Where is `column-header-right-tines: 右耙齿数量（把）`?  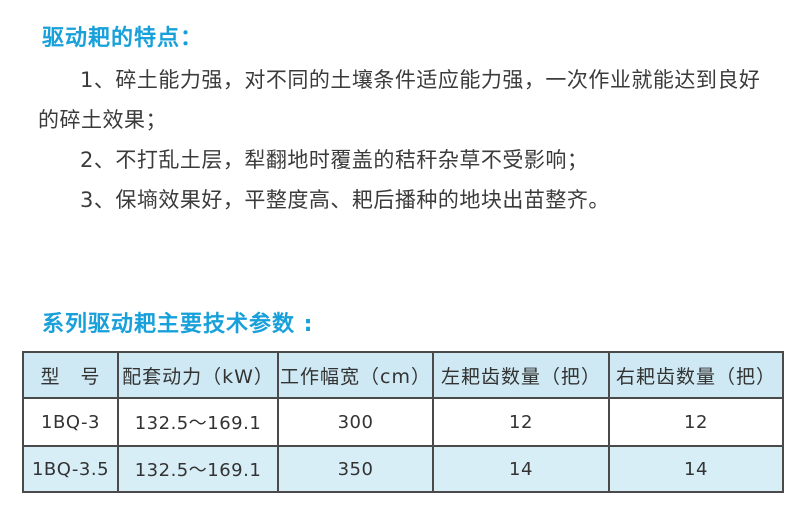
column-header-right-tines: 右耙齿数量（把） is located at coordinates (696, 375).